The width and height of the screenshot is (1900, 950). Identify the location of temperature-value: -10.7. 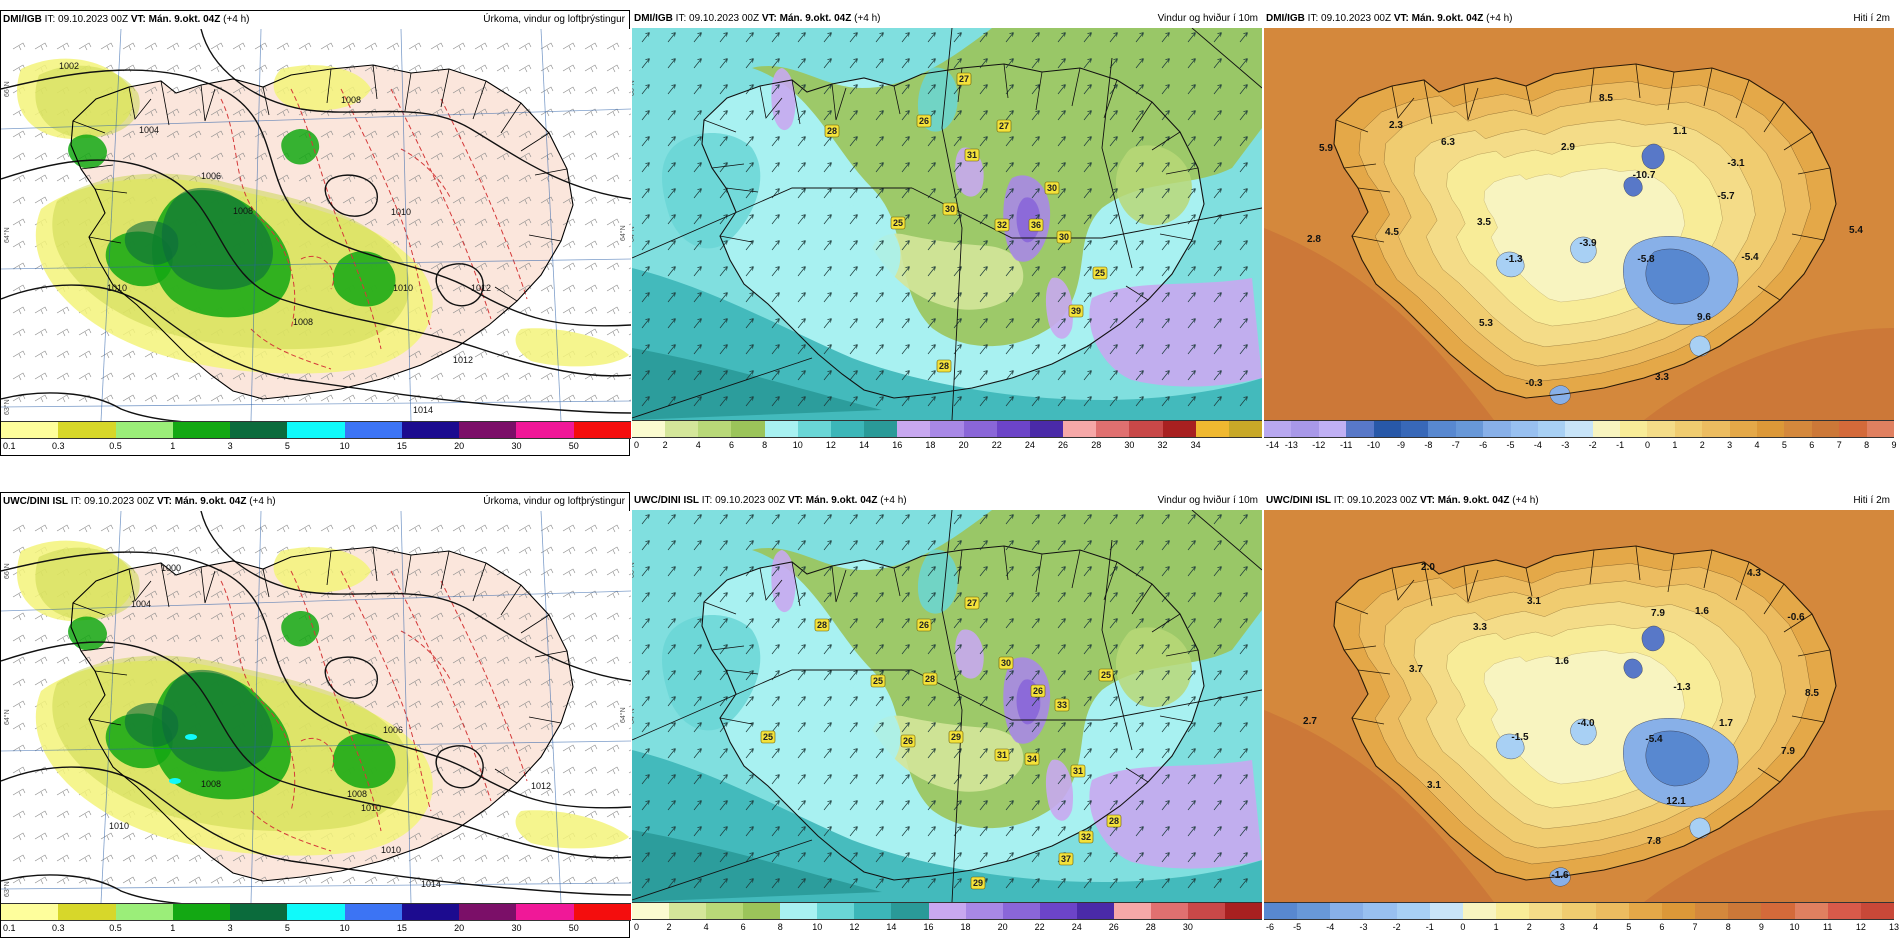
(1644, 175).